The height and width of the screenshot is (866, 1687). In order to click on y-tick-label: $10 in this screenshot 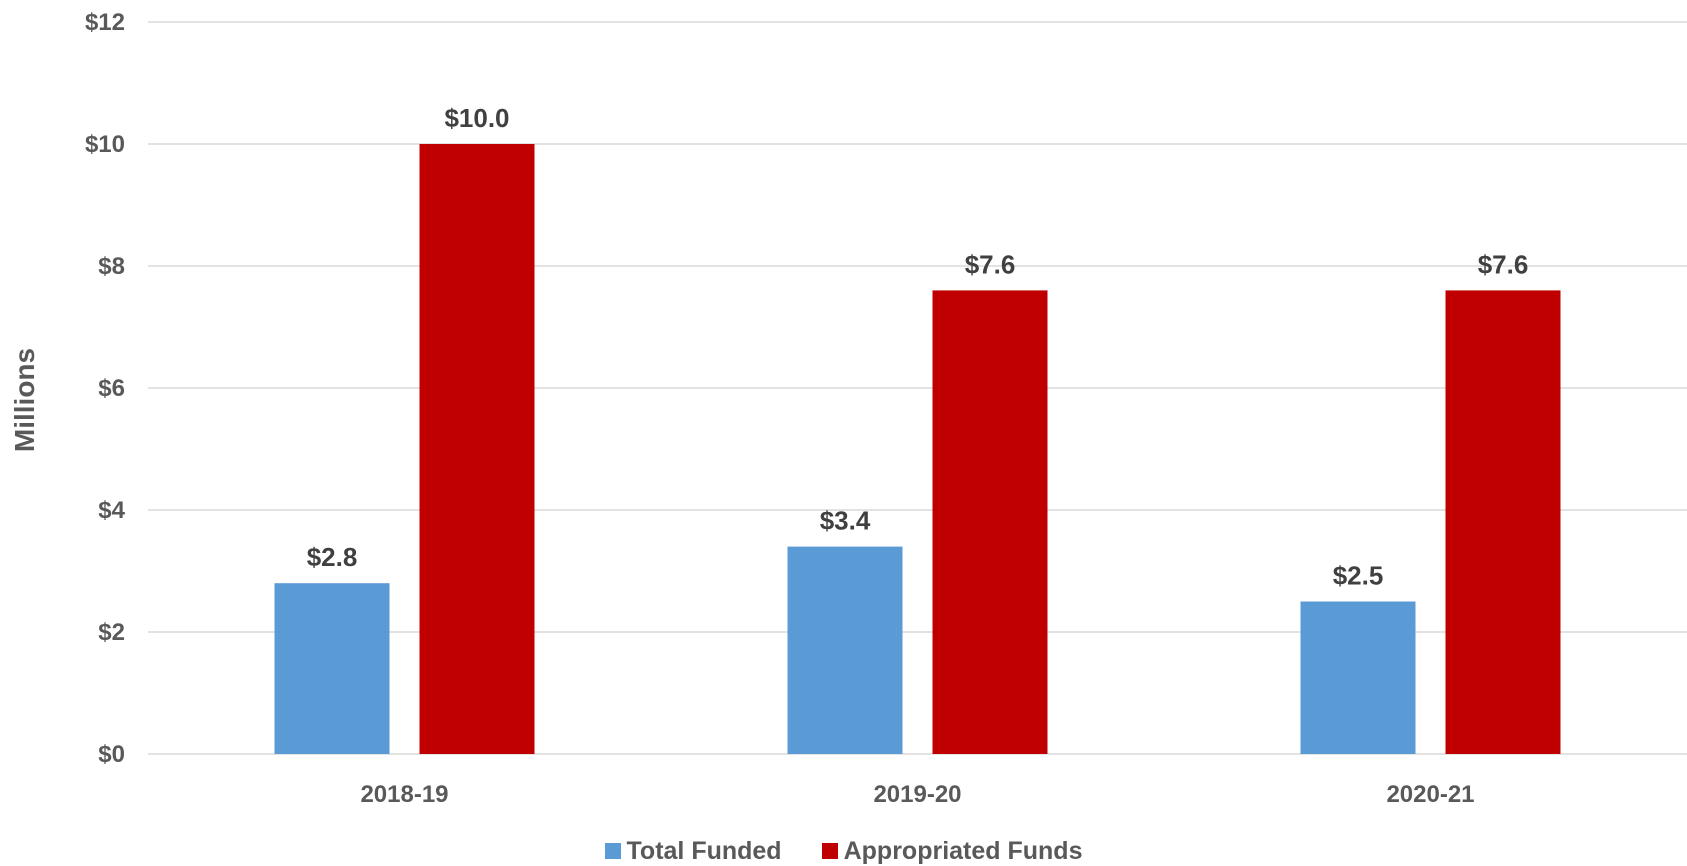, I will do `click(105, 144)`.